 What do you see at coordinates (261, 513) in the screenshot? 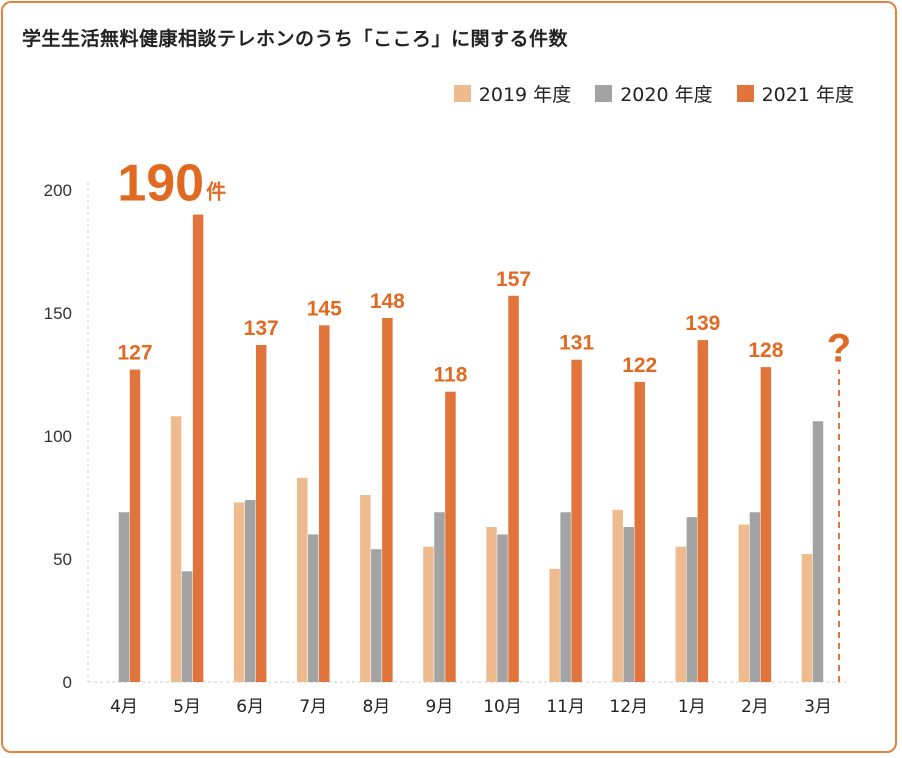
I see `bar-2021-年度-6月` at bounding box center [261, 513].